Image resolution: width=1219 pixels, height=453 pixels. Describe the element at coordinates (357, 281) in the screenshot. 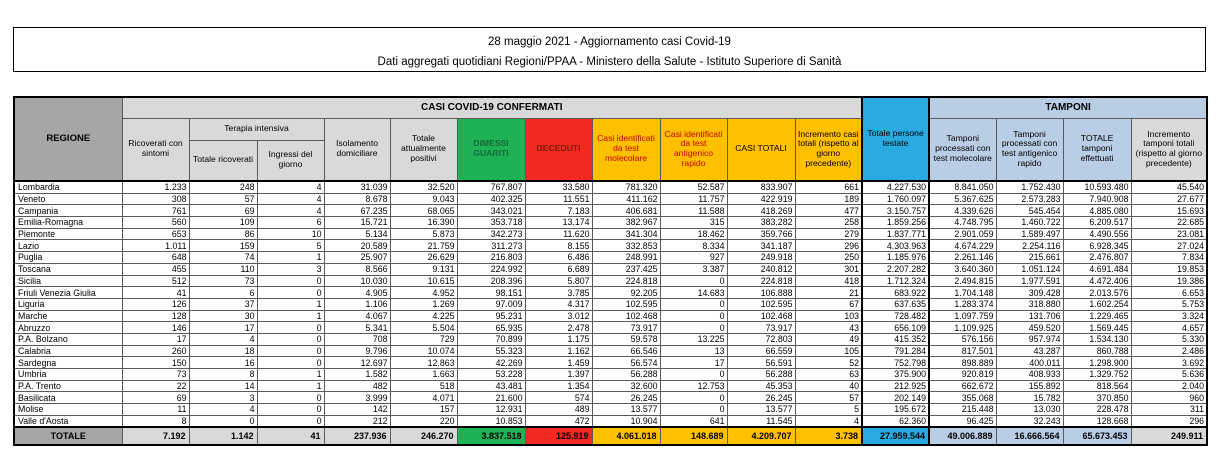

I see `value-cell: 10.030` at that location.